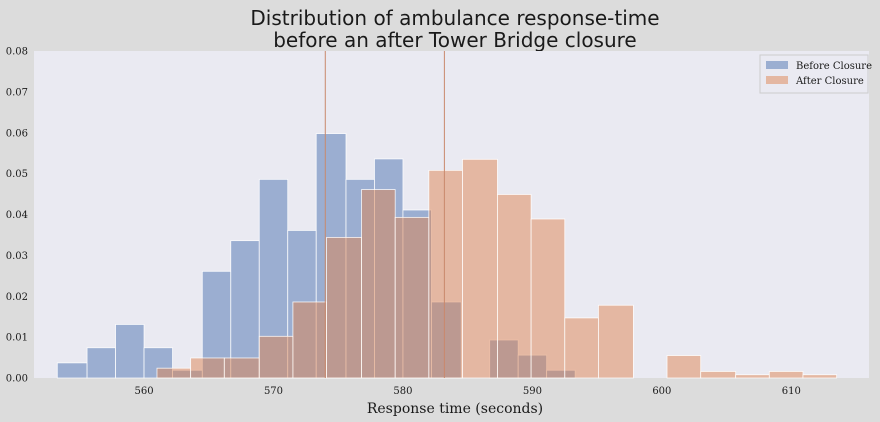 The height and width of the screenshot is (422, 880). Describe the element at coordinates (17, 338) in the screenshot. I see `y-tick-label: 0.01` at that location.